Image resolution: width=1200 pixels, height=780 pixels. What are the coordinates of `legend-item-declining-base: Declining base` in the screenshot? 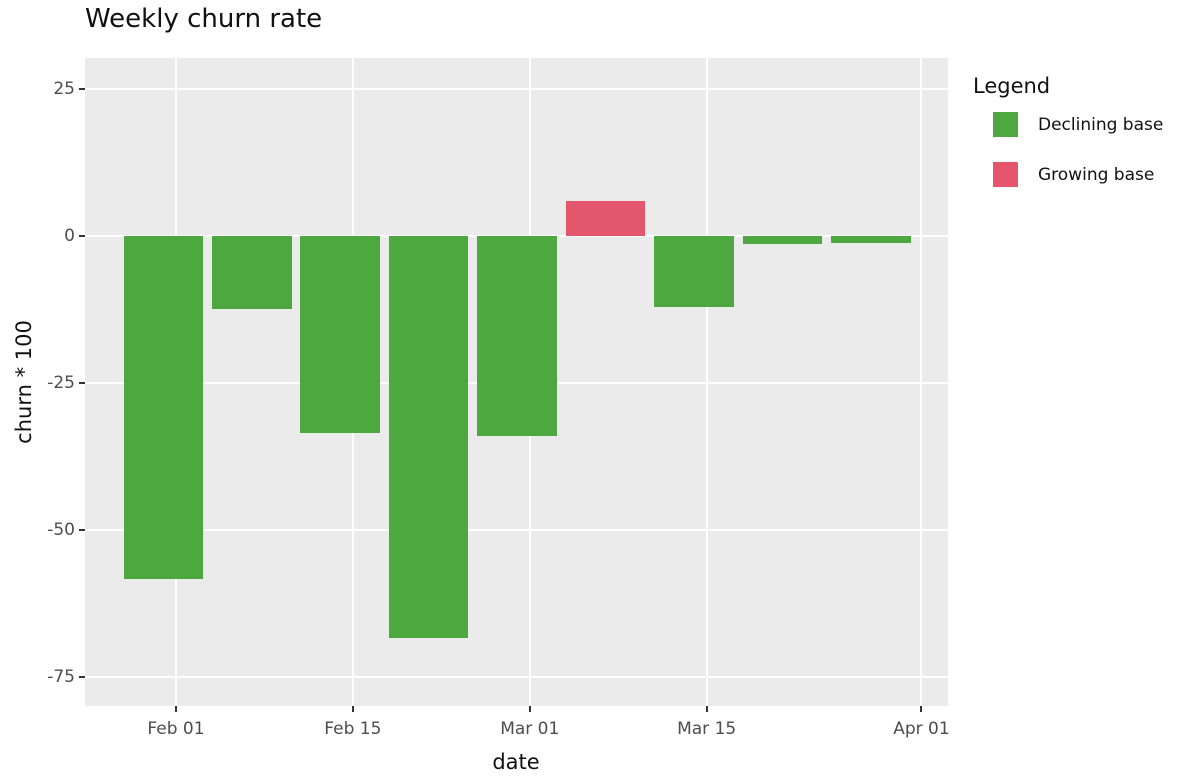 It's located at (1078, 124).